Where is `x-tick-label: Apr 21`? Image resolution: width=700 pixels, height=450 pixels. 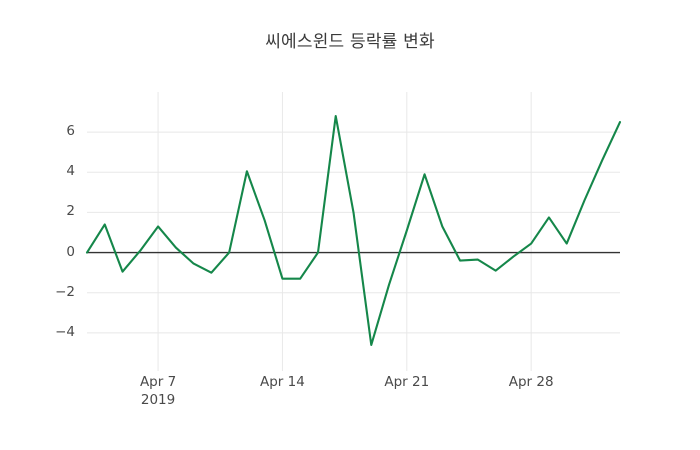
x-tick-label: Apr 21 is located at coordinates (407, 382).